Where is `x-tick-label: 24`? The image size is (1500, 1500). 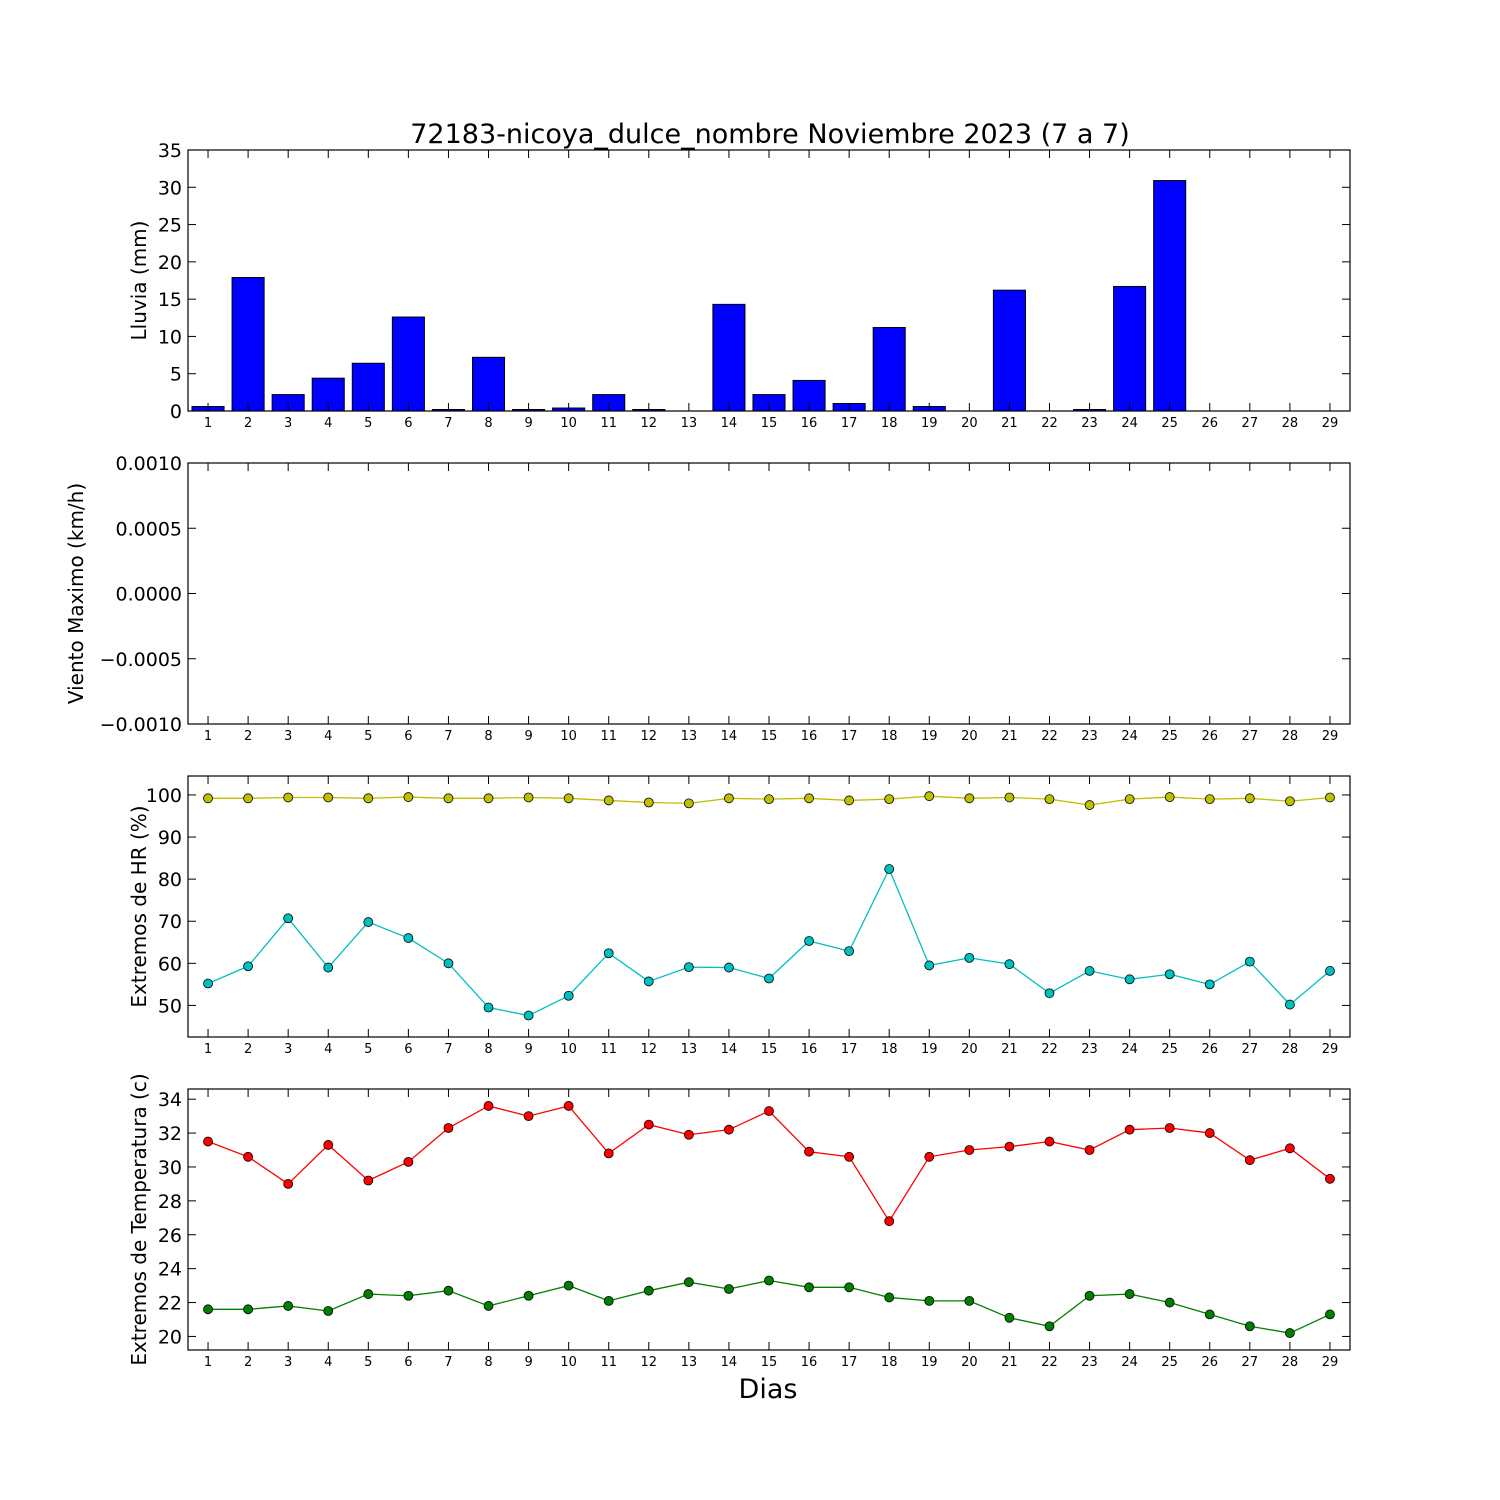
x-tick-label: 24 is located at coordinates (1129, 736).